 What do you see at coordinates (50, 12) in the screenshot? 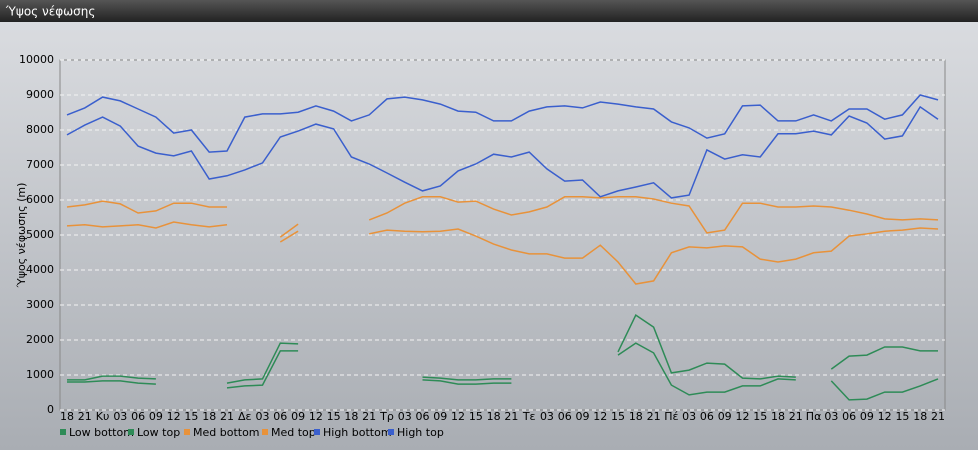
I see `chart-title: Ύψος νέφωσης` at bounding box center [50, 12].